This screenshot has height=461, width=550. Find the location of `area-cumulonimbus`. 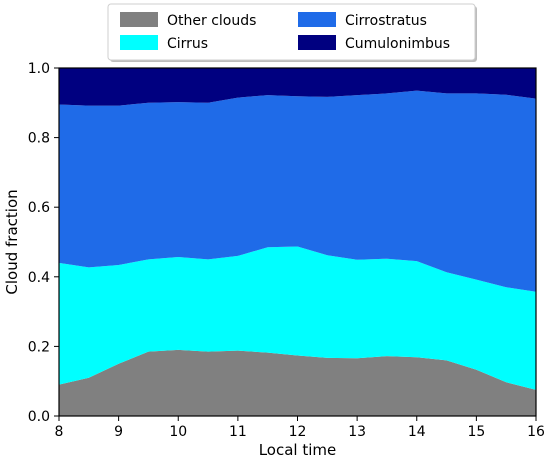

area-cumulonimbus is located at coordinates (297, 87).